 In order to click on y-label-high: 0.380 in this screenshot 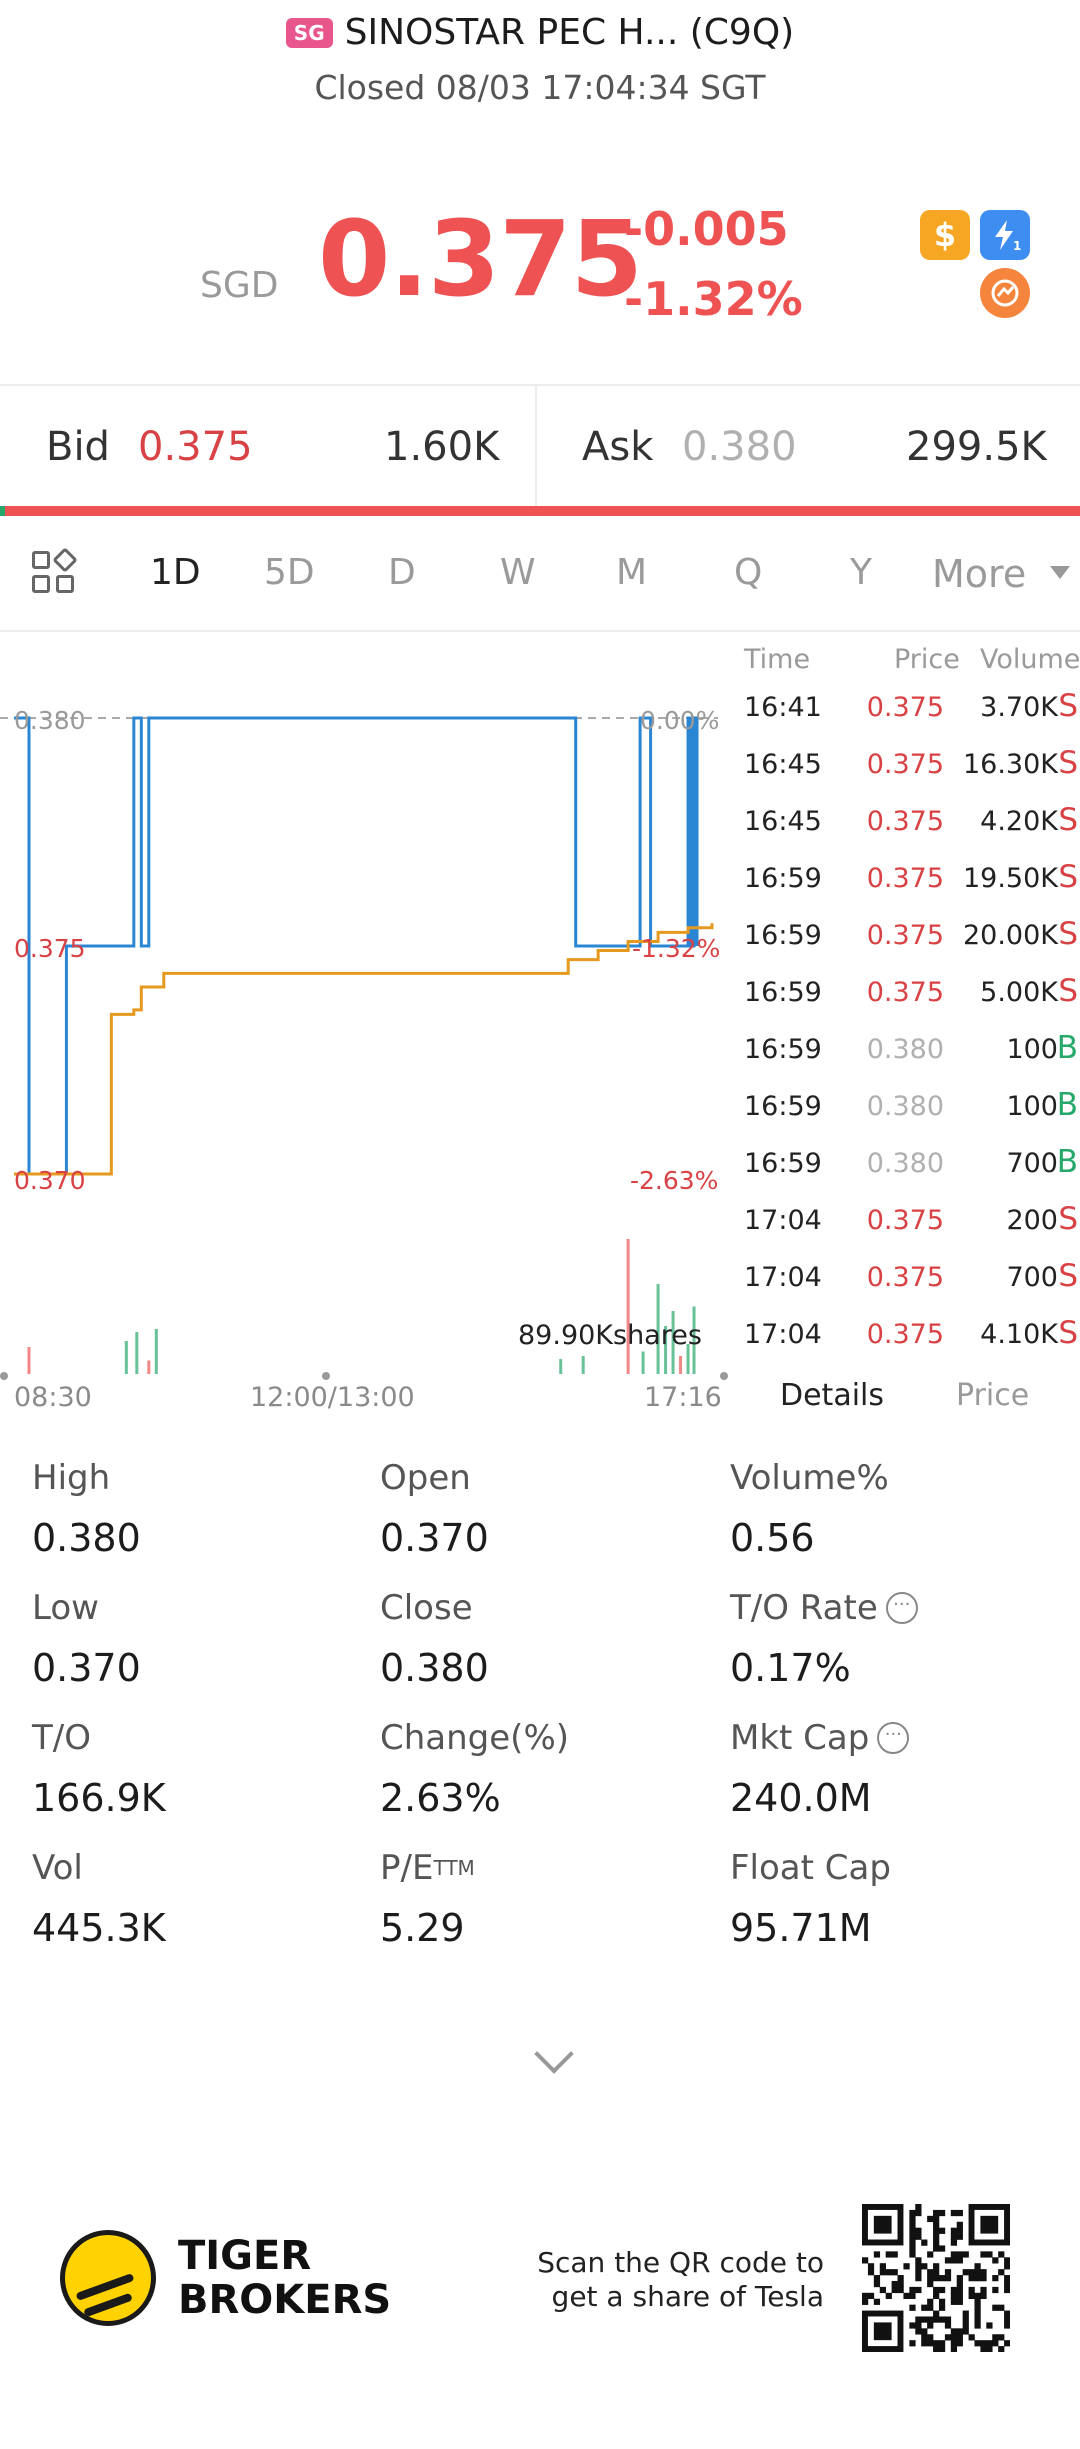, I will do `click(50, 720)`.